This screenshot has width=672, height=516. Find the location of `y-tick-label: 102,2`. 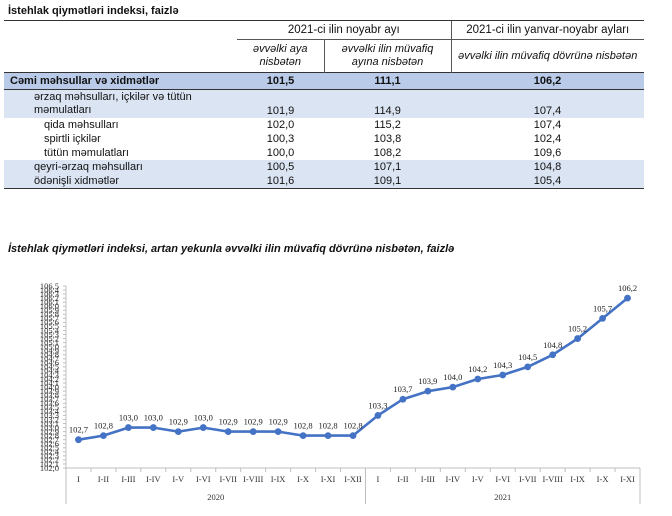

y-tick-label: 102,2 is located at coordinates (49, 460).